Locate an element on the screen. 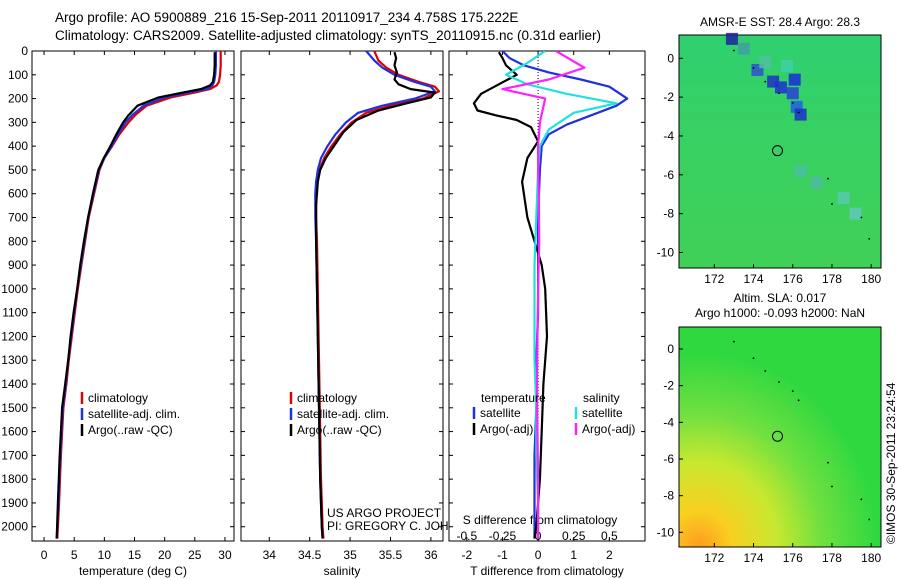 The width and height of the screenshot is (900, 580). xtick-label: 25 is located at coordinates (195, 555).